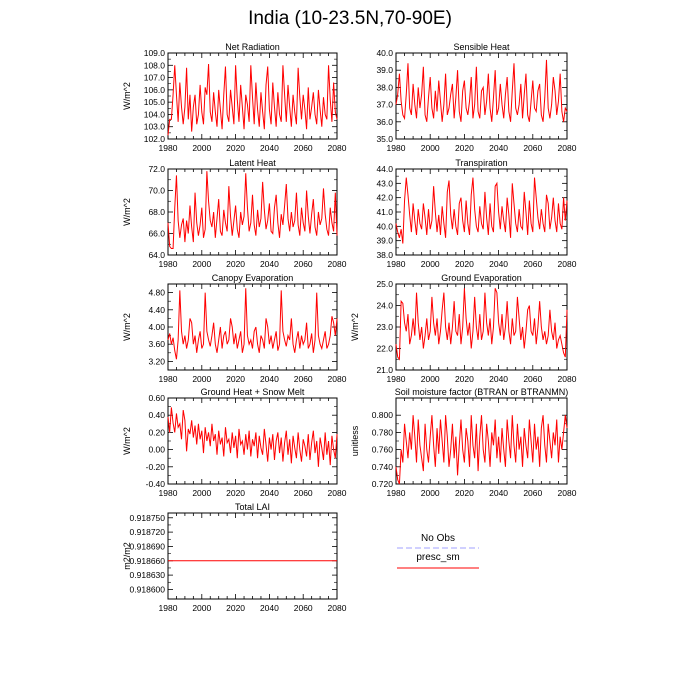 The width and height of the screenshot is (700, 700). I want to click on legend: No Obs presc_sm, so click(438, 551).